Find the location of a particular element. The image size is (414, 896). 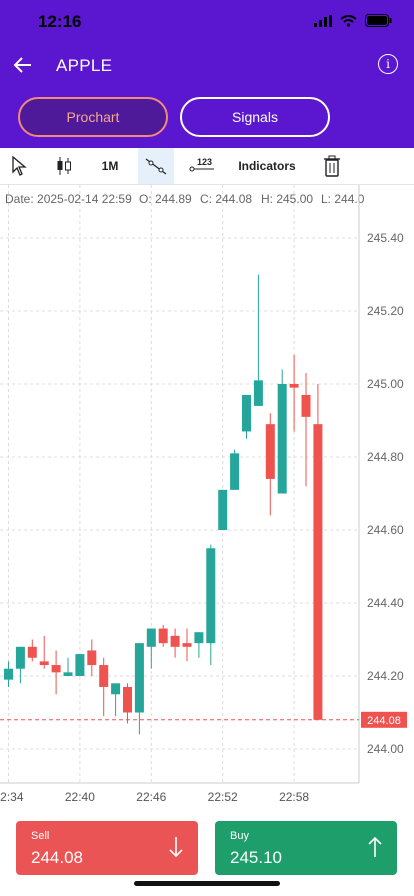

wifi-icon is located at coordinates (348, 20).